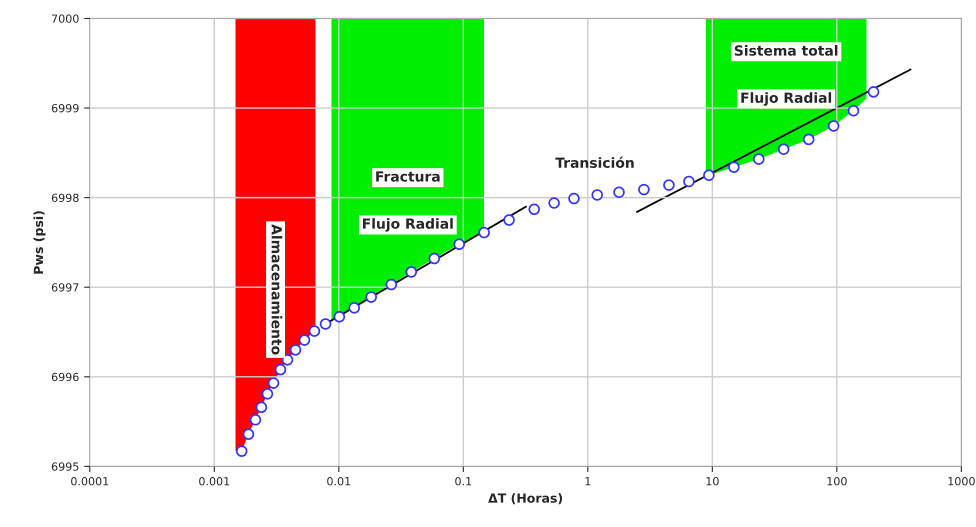  I want to click on x-tick-label: 10, so click(712, 481).